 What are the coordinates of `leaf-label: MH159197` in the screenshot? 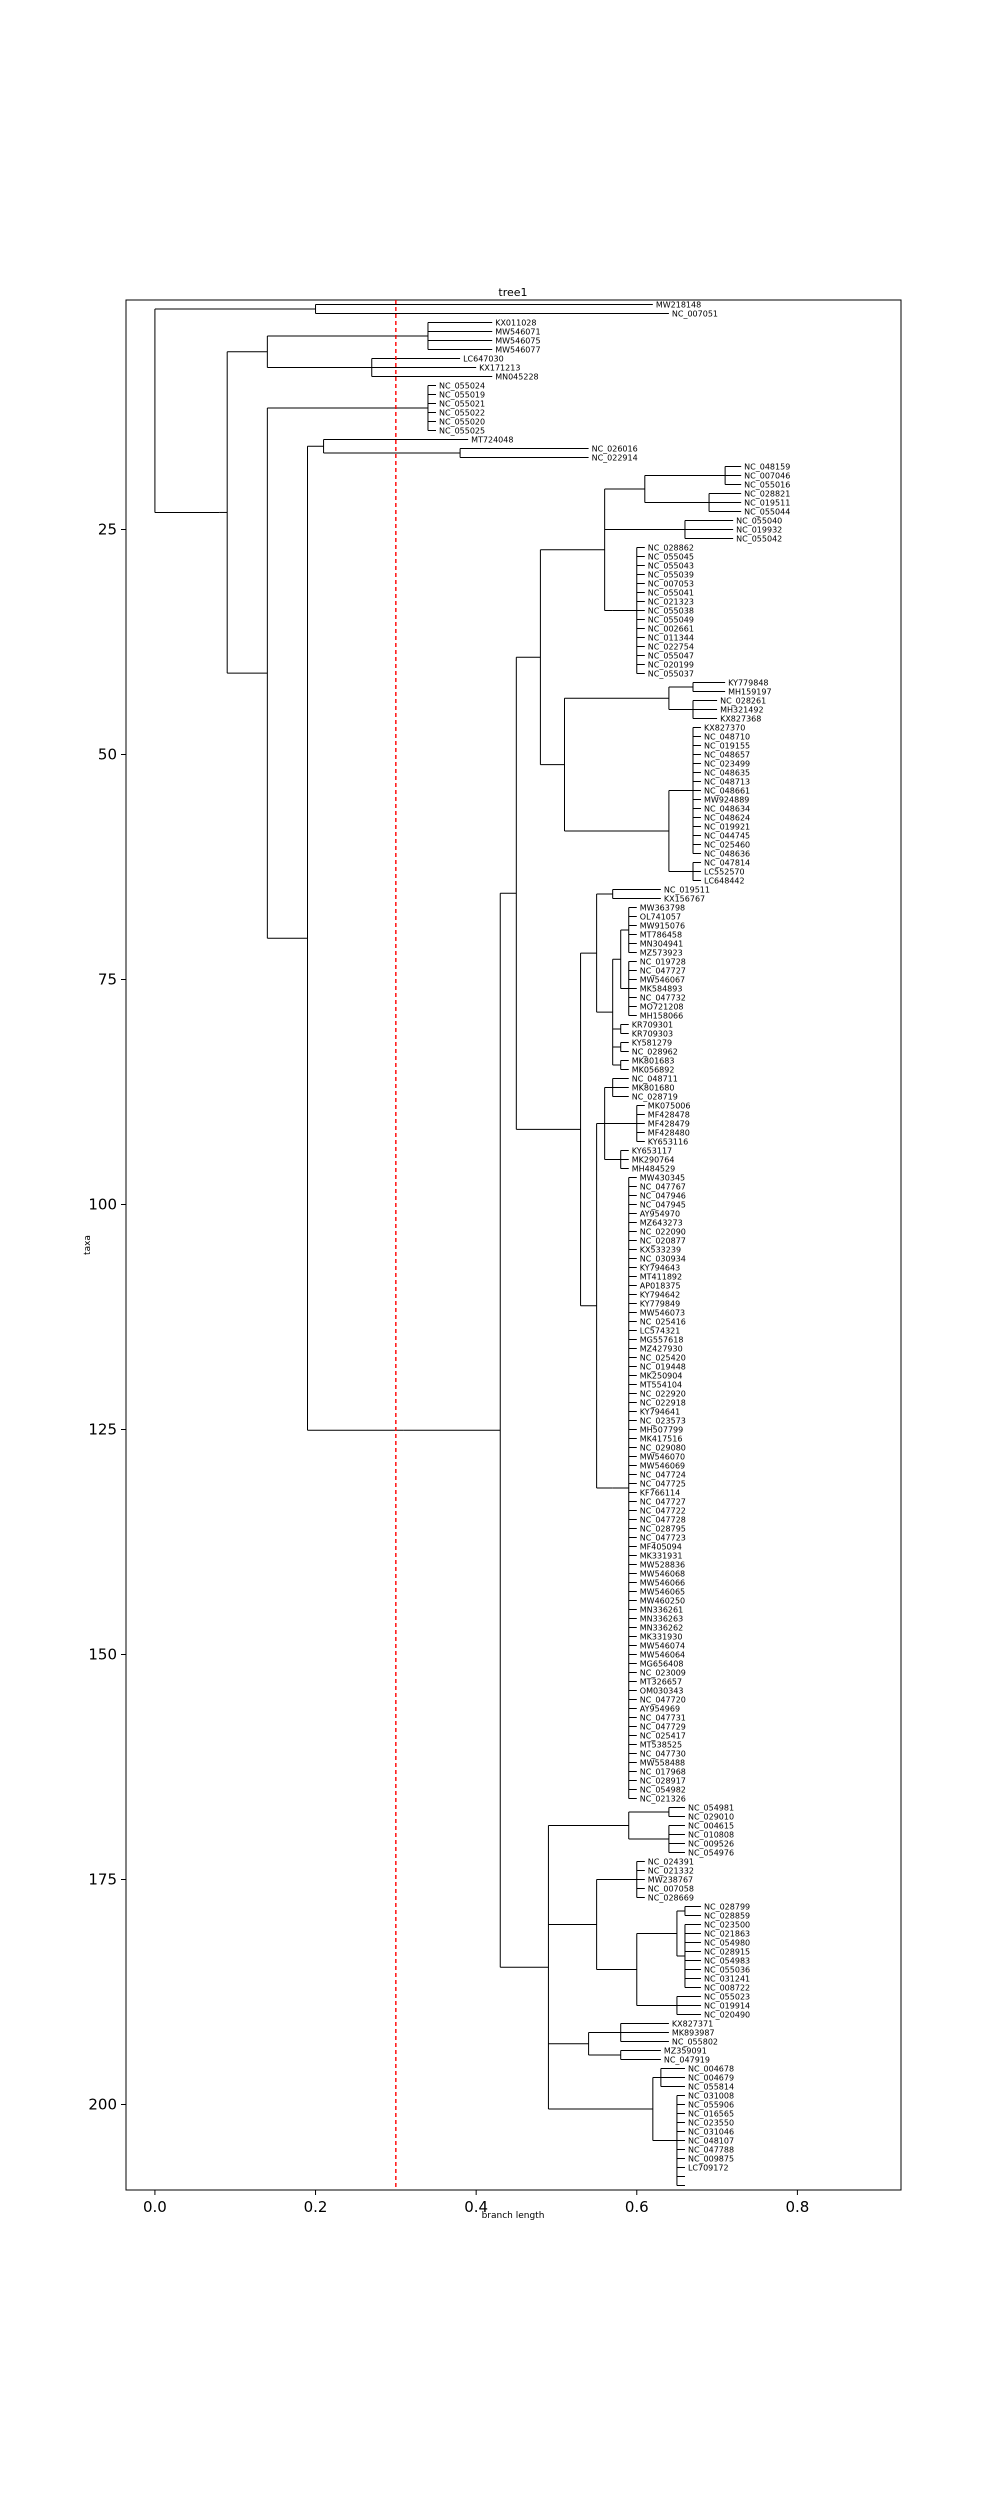 It's located at (749, 691).